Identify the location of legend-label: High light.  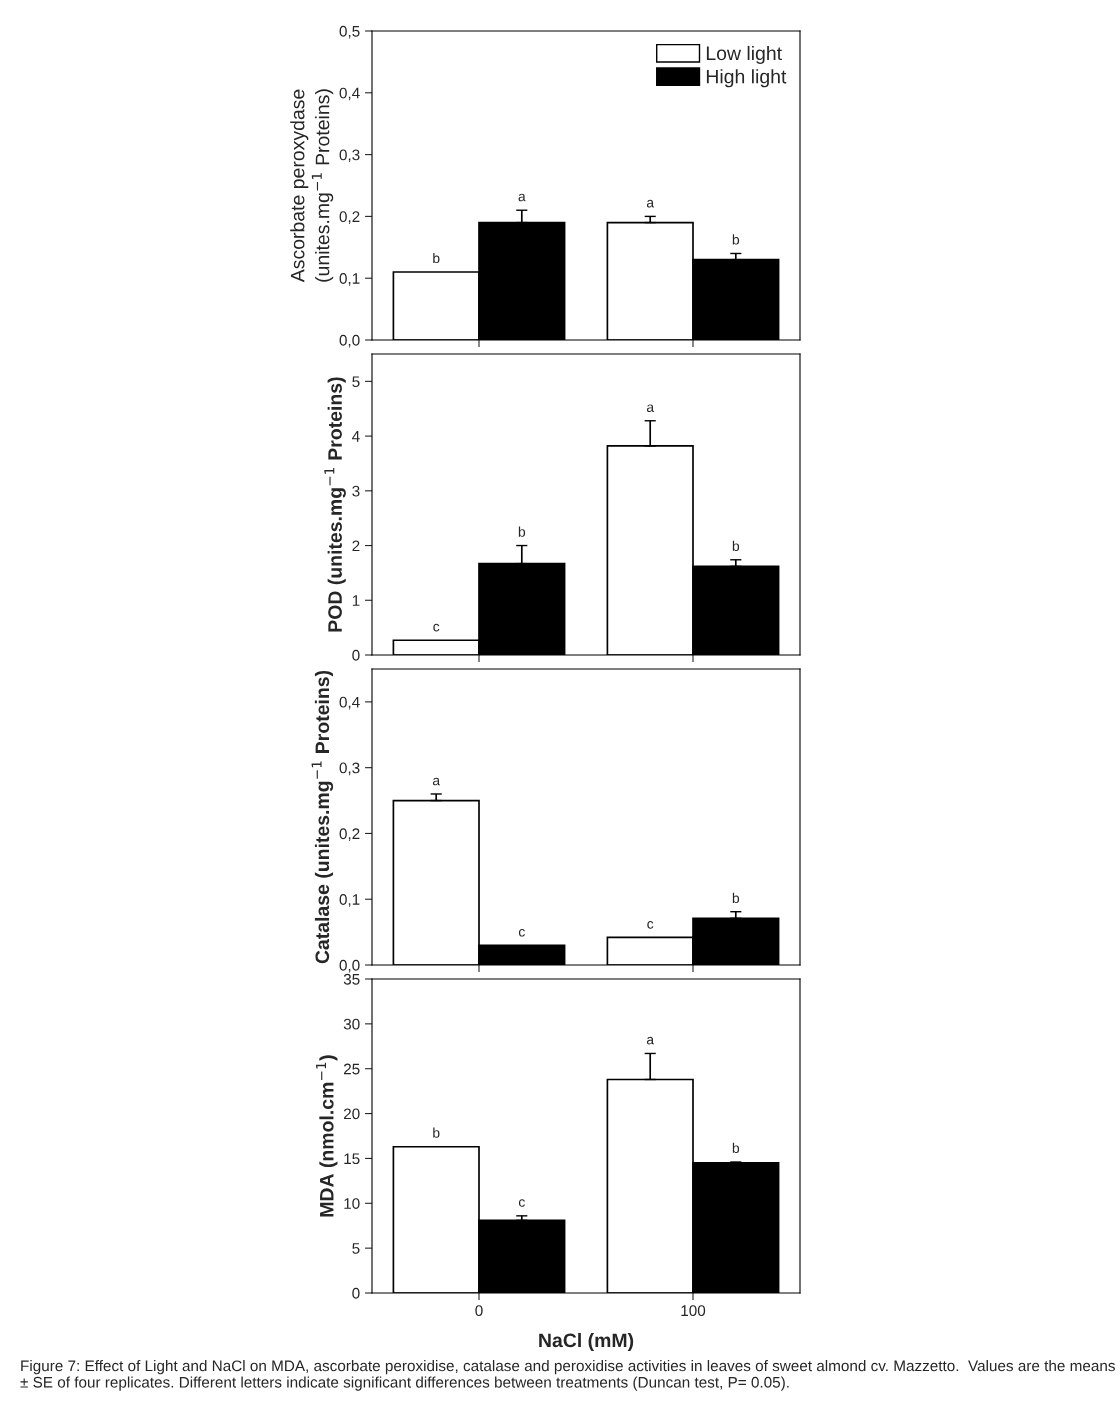
(746, 78).